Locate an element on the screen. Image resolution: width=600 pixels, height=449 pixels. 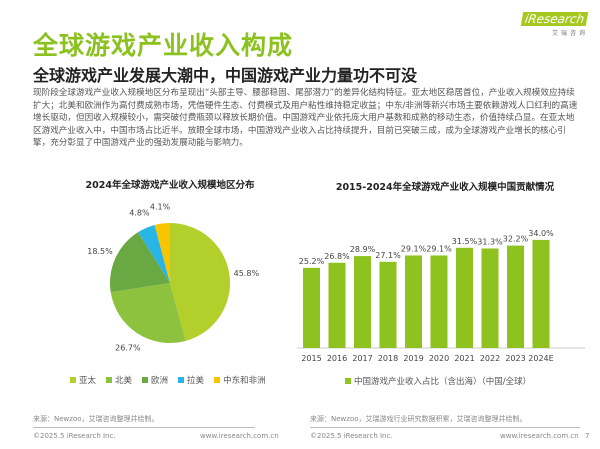
page-title: 全球游戏产业收入构成 is located at coordinates (163, 45).